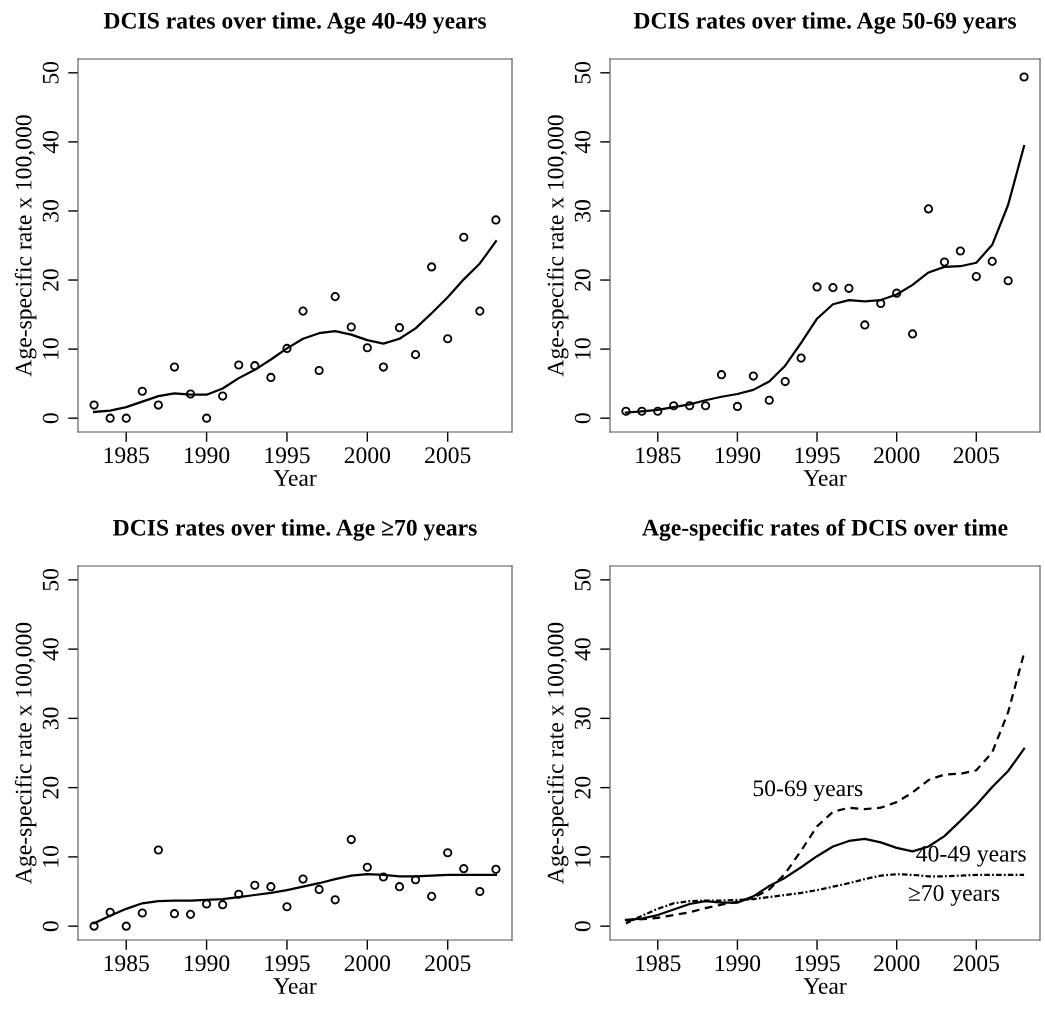 This screenshot has height=1023, width=1045. What do you see at coordinates (824, 23) in the screenshot?
I see `chart-title: DCIS rates over time. Age 50-69 years` at bounding box center [824, 23].